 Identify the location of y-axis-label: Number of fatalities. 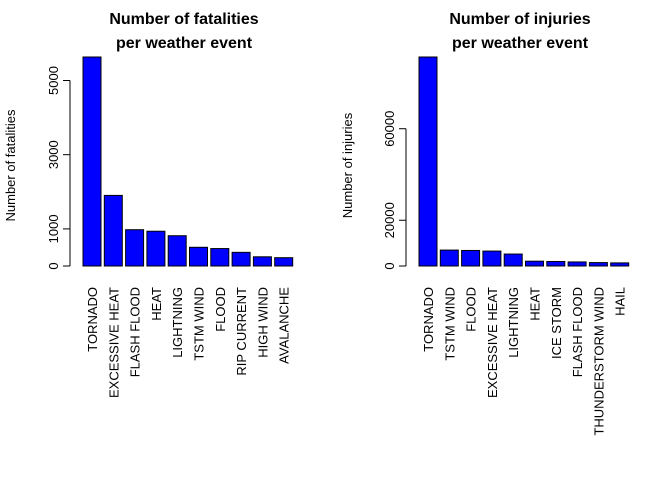
(10, 165).